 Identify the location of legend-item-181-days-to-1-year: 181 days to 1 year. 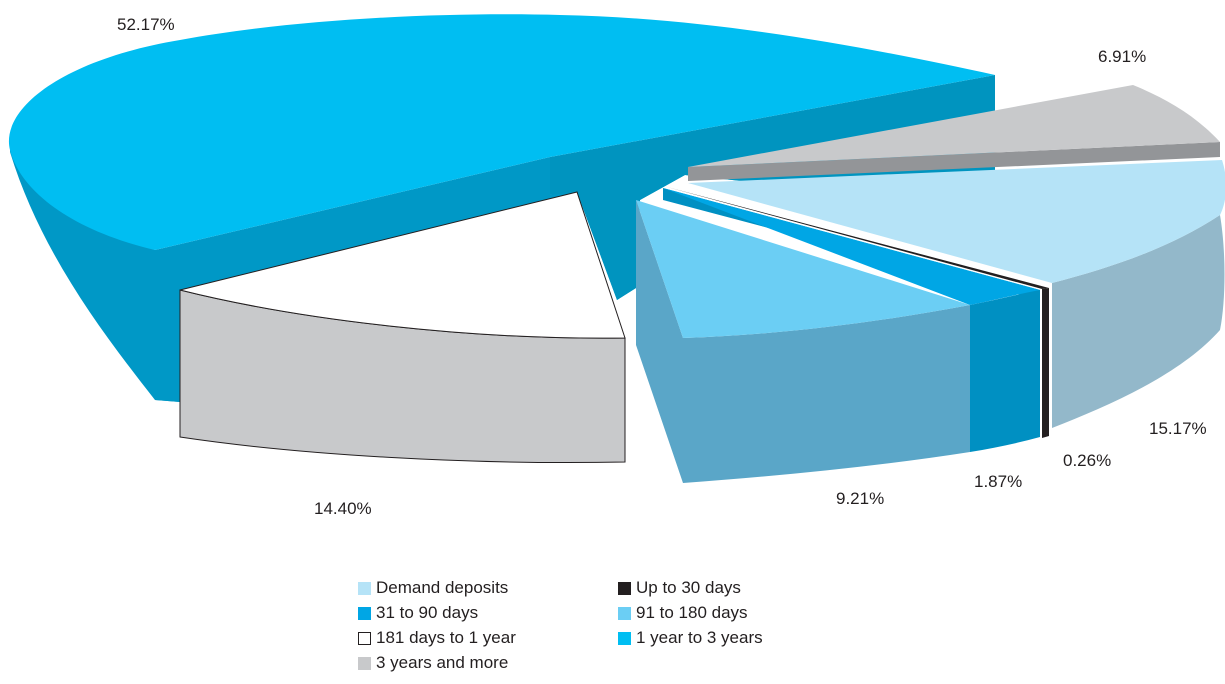
(437, 638).